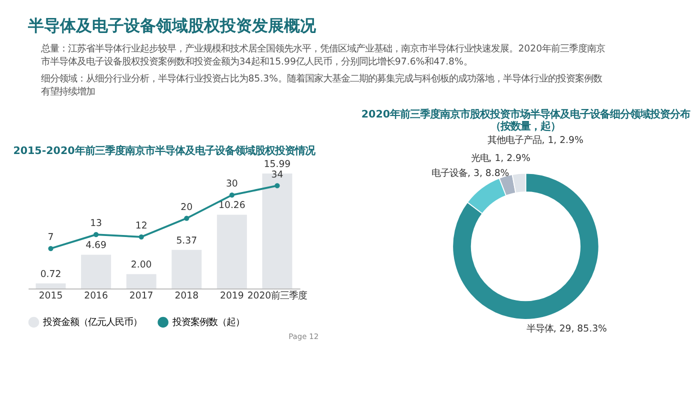 The width and height of the screenshot is (700, 394). Describe the element at coordinates (172, 25) in the screenshot. I see `text: 半导体及电子设备领域股权投资发展概况` at that location.